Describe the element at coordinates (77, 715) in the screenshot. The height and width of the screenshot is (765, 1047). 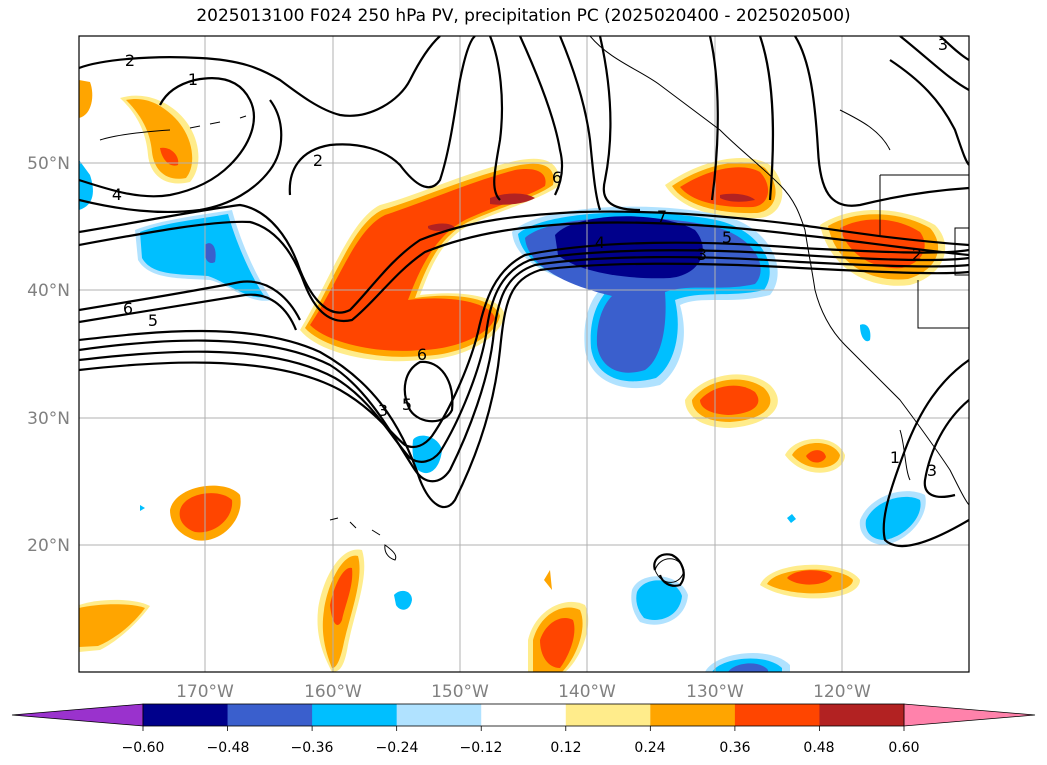
I see `colorbar-extend-min` at that location.